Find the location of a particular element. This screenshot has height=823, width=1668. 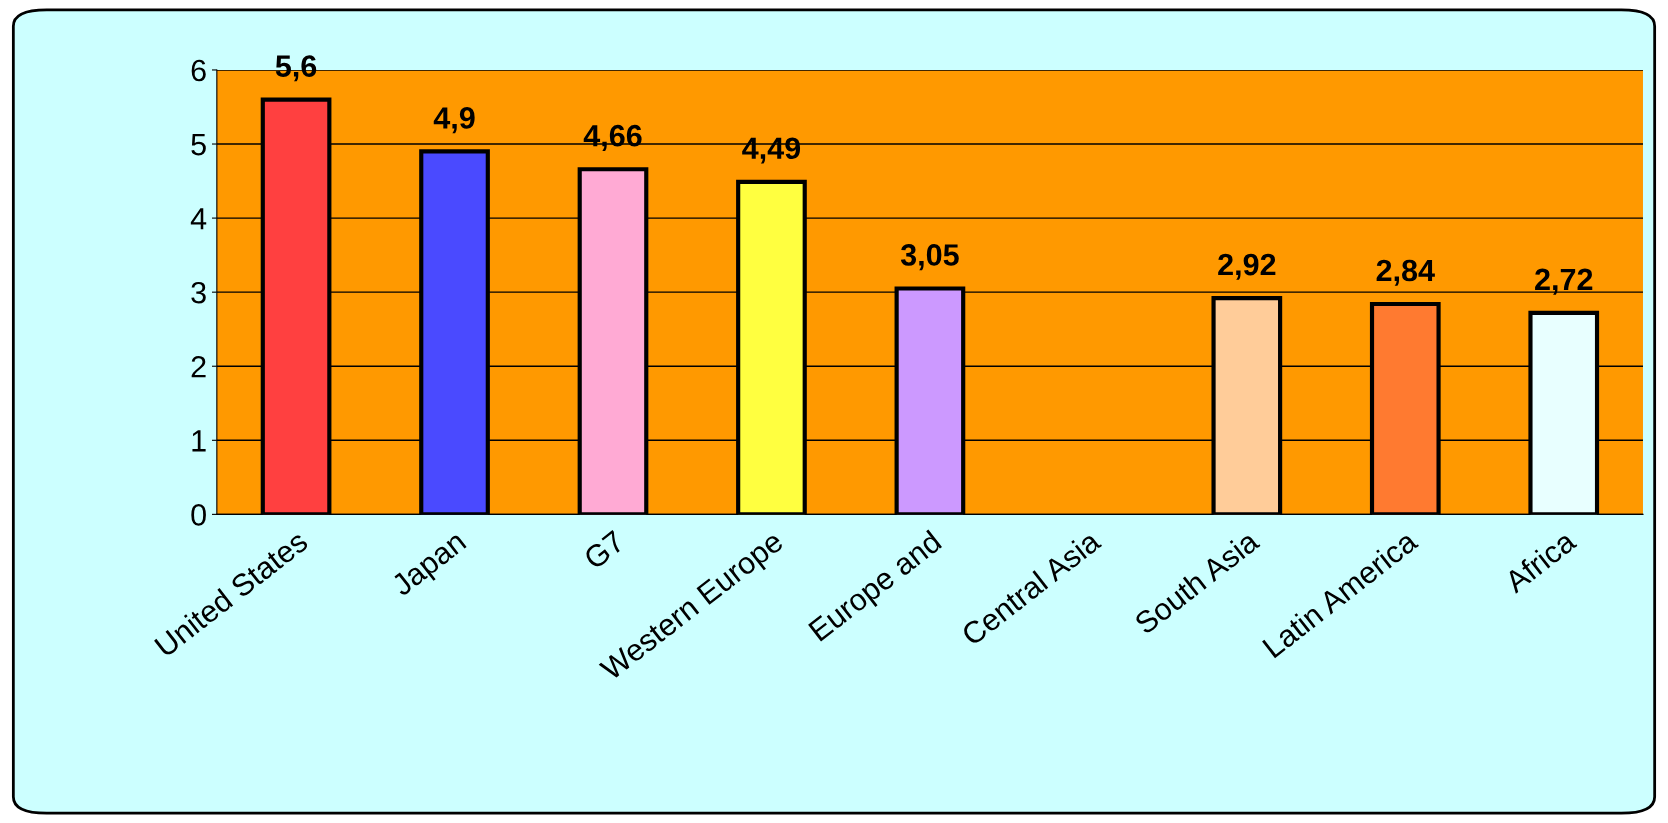

y-tick-label: 1 is located at coordinates (199, 441).